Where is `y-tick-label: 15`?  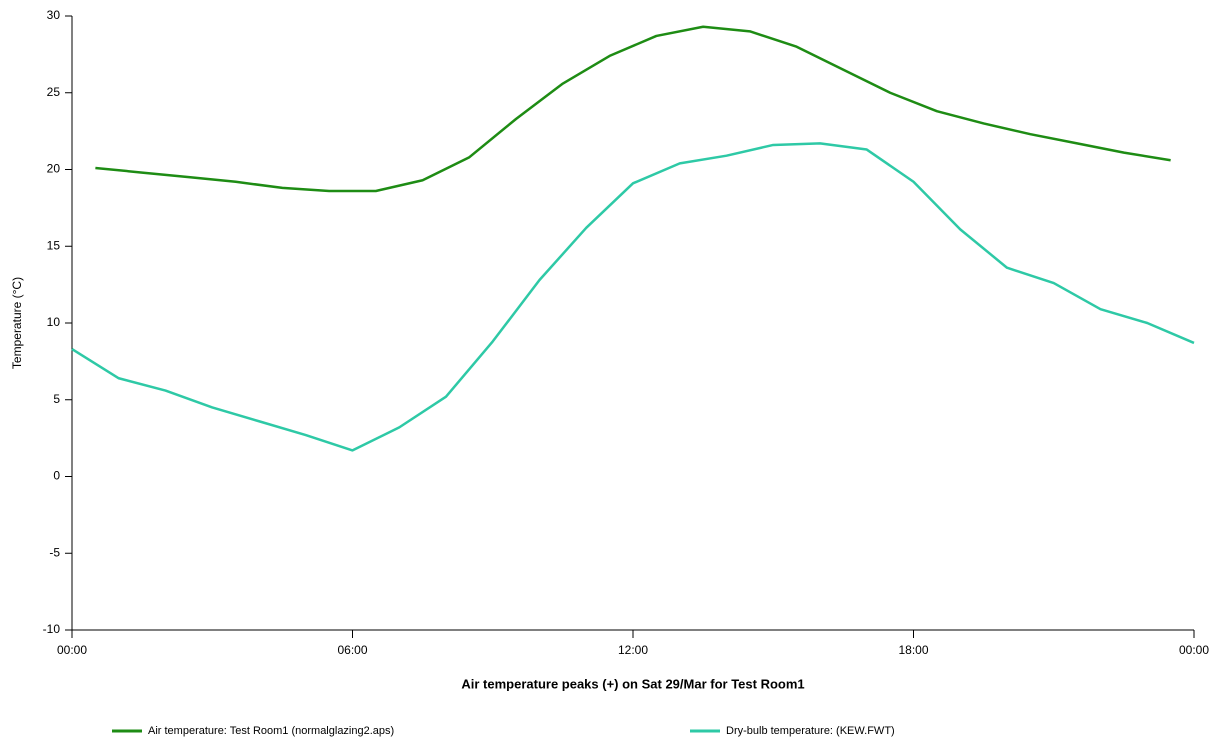
y-tick-label: 15 is located at coordinates (54, 245).